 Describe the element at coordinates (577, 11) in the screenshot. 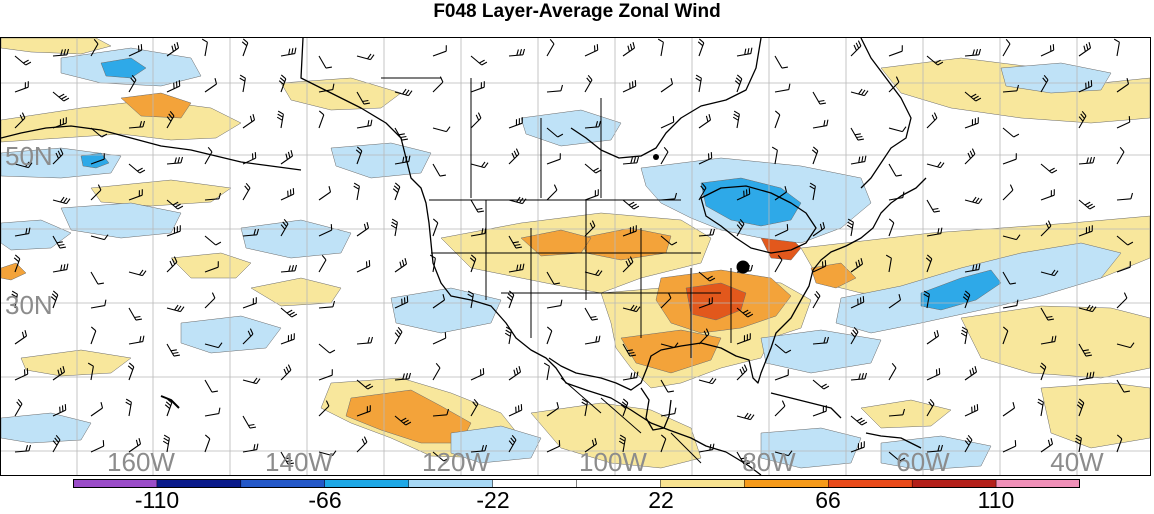

I see `chart-title: F048 Layer-Average Zonal Wind` at that location.